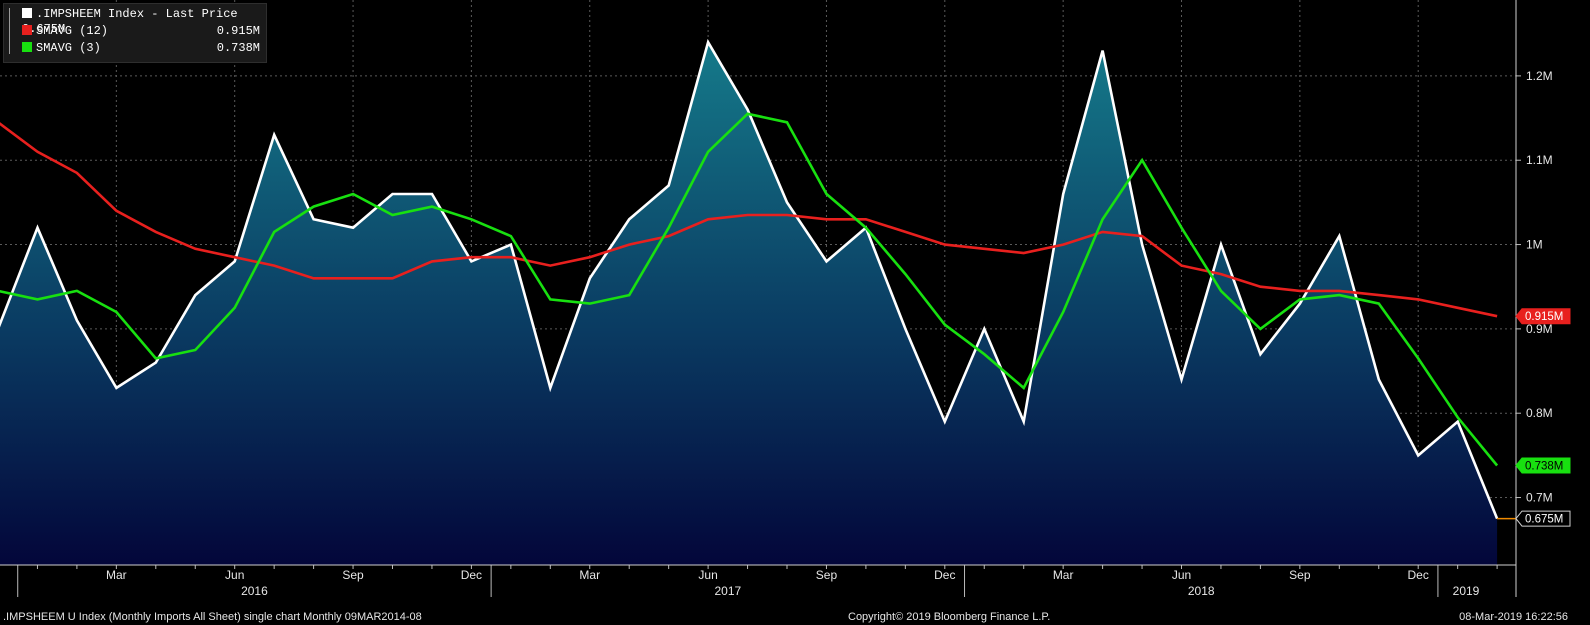 The height and width of the screenshot is (625, 1590). Describe the element at coordinates (142, 31) in the screenshot. I see `legend-item-smavg12: SMAVG (12) 0.915M` at that location.